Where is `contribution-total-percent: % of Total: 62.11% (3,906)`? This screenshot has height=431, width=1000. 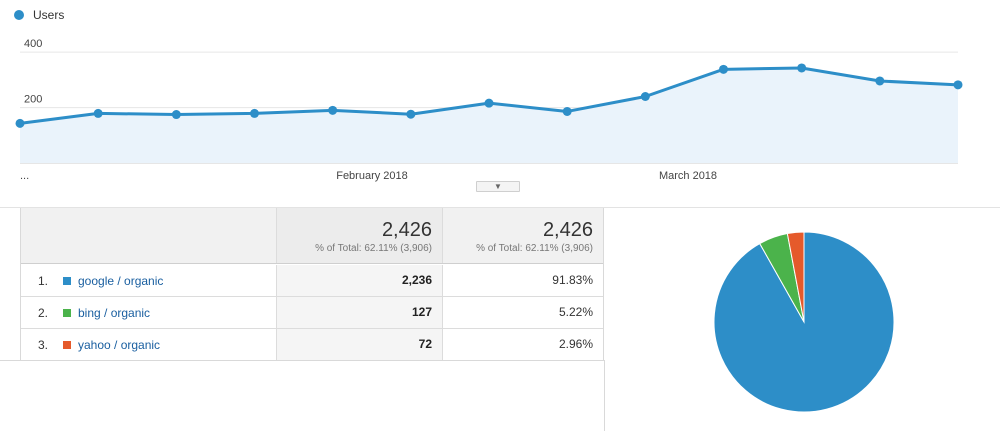 contribution-total-percent: % of Total: 62.11% (3,906) is located at coordinates (534, 248).